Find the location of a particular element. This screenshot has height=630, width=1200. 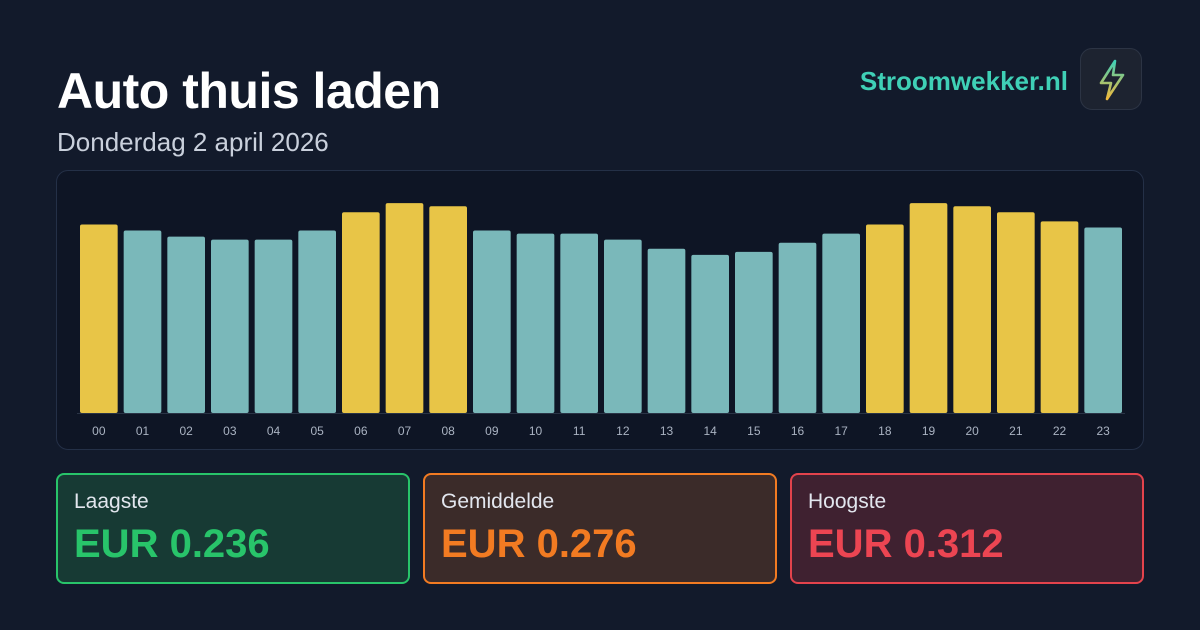

x-tick-label-08: 08 is located at coordinates (448, 431).